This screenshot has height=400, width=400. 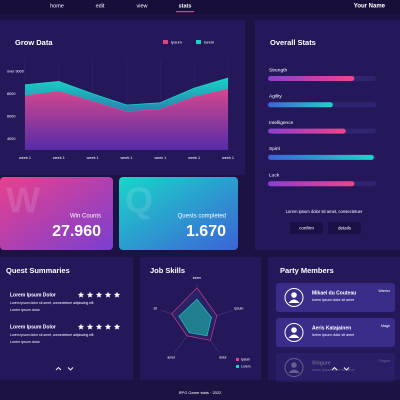 I want to click on member-role: Warrior, so click(x=384, y=291).